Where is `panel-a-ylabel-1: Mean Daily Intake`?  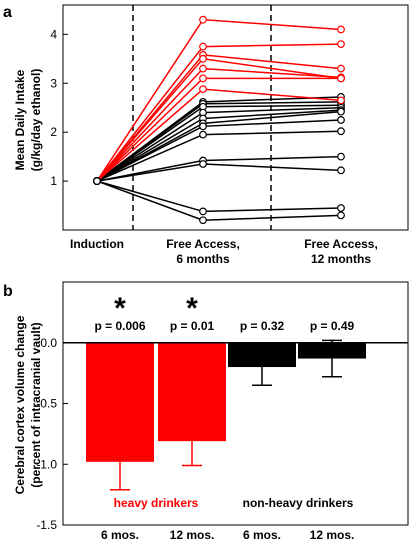
panel-a-ylabel-1: Mean Daily Intake is located at coordinates (20, 119).